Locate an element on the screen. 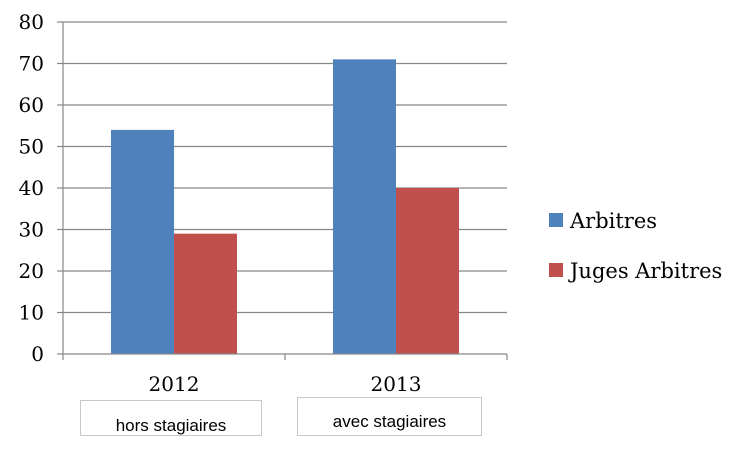  legend: Arbitres Juges Arbitres is located at coordinates (635, 246).